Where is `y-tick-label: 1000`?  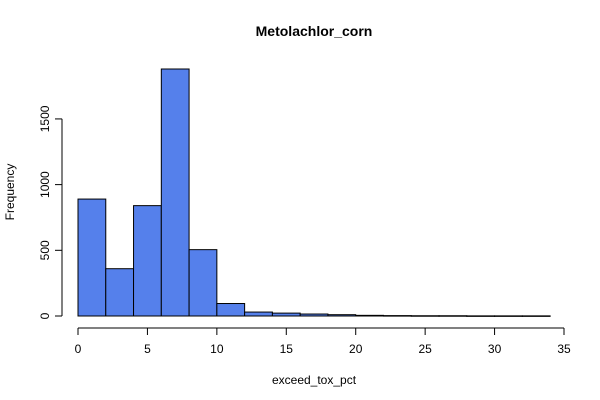 y-tick-label: 1000 is located at coordinates (45, 184).